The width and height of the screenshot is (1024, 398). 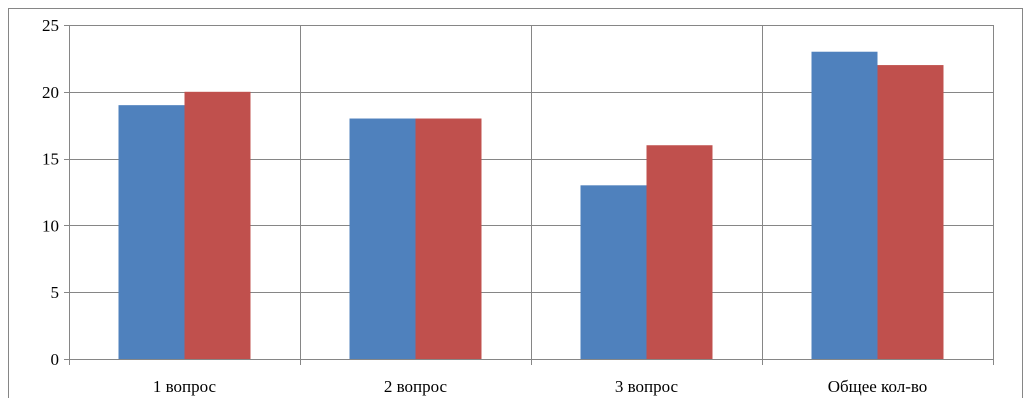 What do you see at coordinates (50, 25) in the screenshot?
I see `y-tick-label-25: 25` at bounding box center [50, 25].